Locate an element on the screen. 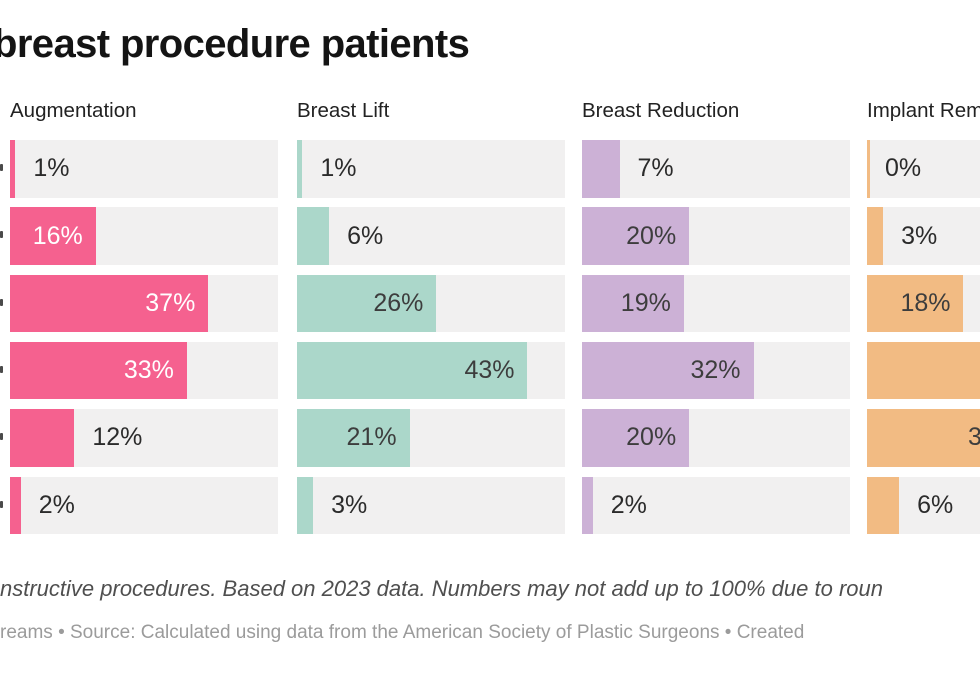 This screenshot has width=980, height=699. bar-value-label: 21% is located at coordinates (371, 437).